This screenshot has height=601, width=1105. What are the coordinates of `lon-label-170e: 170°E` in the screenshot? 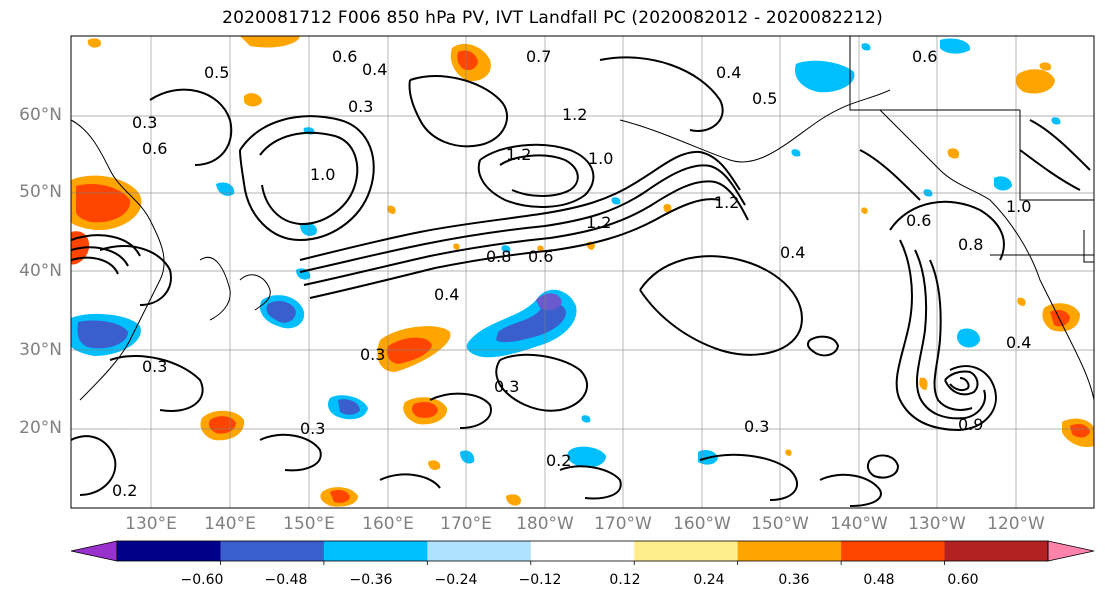 It's located at (466, 524).